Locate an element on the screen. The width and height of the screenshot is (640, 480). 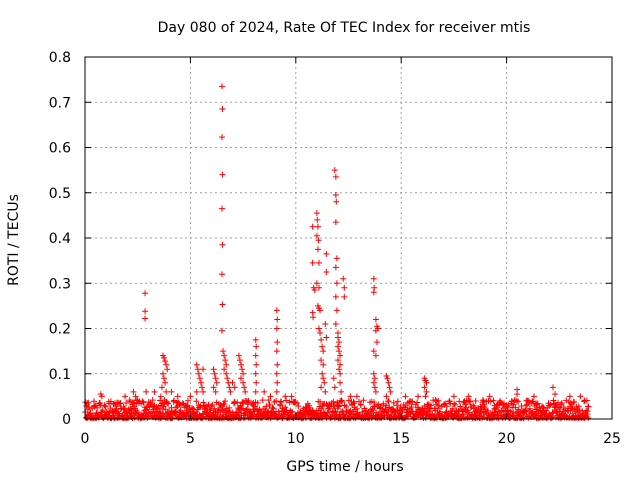
x-tick-label: 0 is located at coordinates (85, 439).